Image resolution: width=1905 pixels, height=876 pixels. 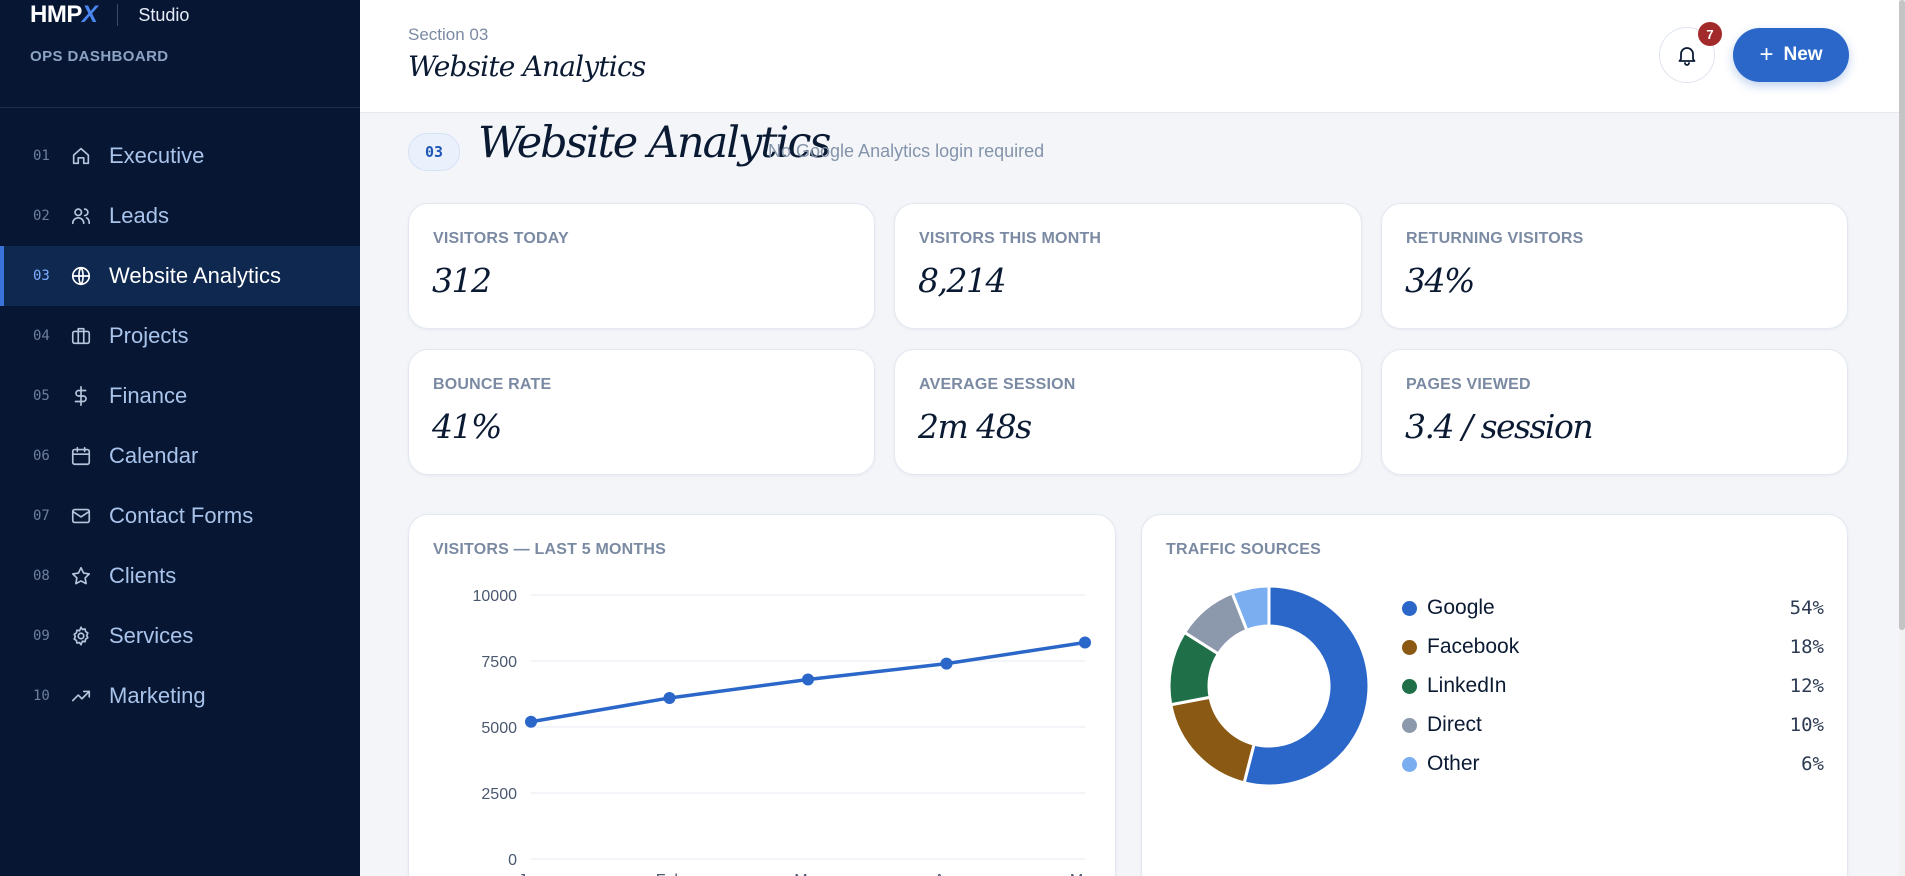 What do you see at coordinates (1806, 725) in the screenshot?
I see `legend-value: 10%` at bounding box center [1806, 725].